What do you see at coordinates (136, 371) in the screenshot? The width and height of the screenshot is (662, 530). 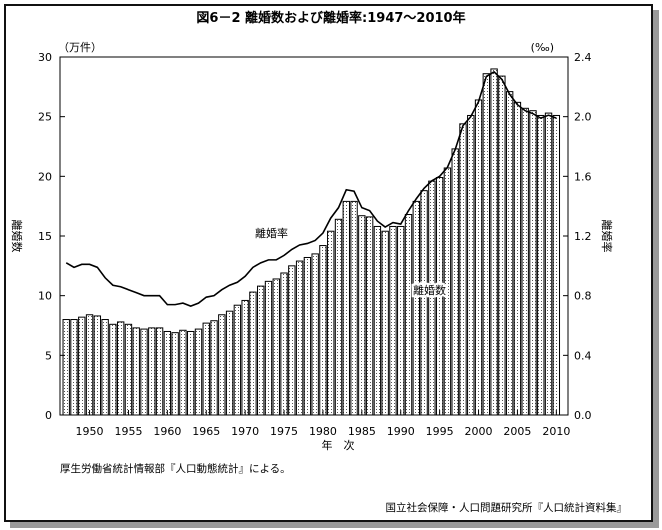 I see `bar-1956` at bounding box center [136, 371].